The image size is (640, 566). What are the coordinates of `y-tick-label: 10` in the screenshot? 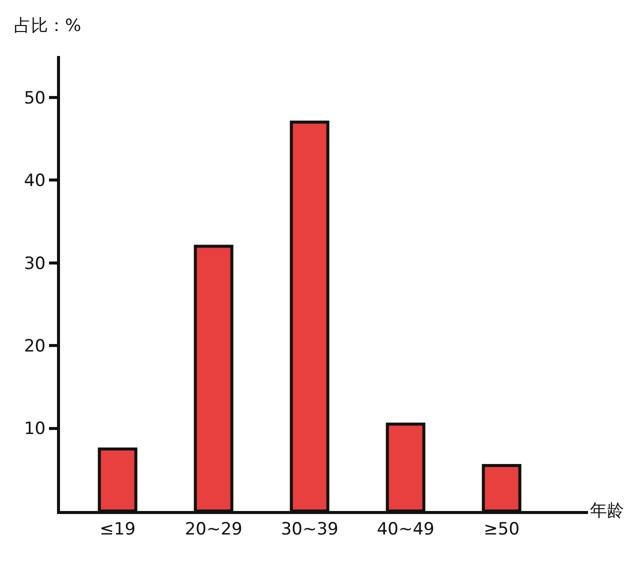 It's located at (35, 429).